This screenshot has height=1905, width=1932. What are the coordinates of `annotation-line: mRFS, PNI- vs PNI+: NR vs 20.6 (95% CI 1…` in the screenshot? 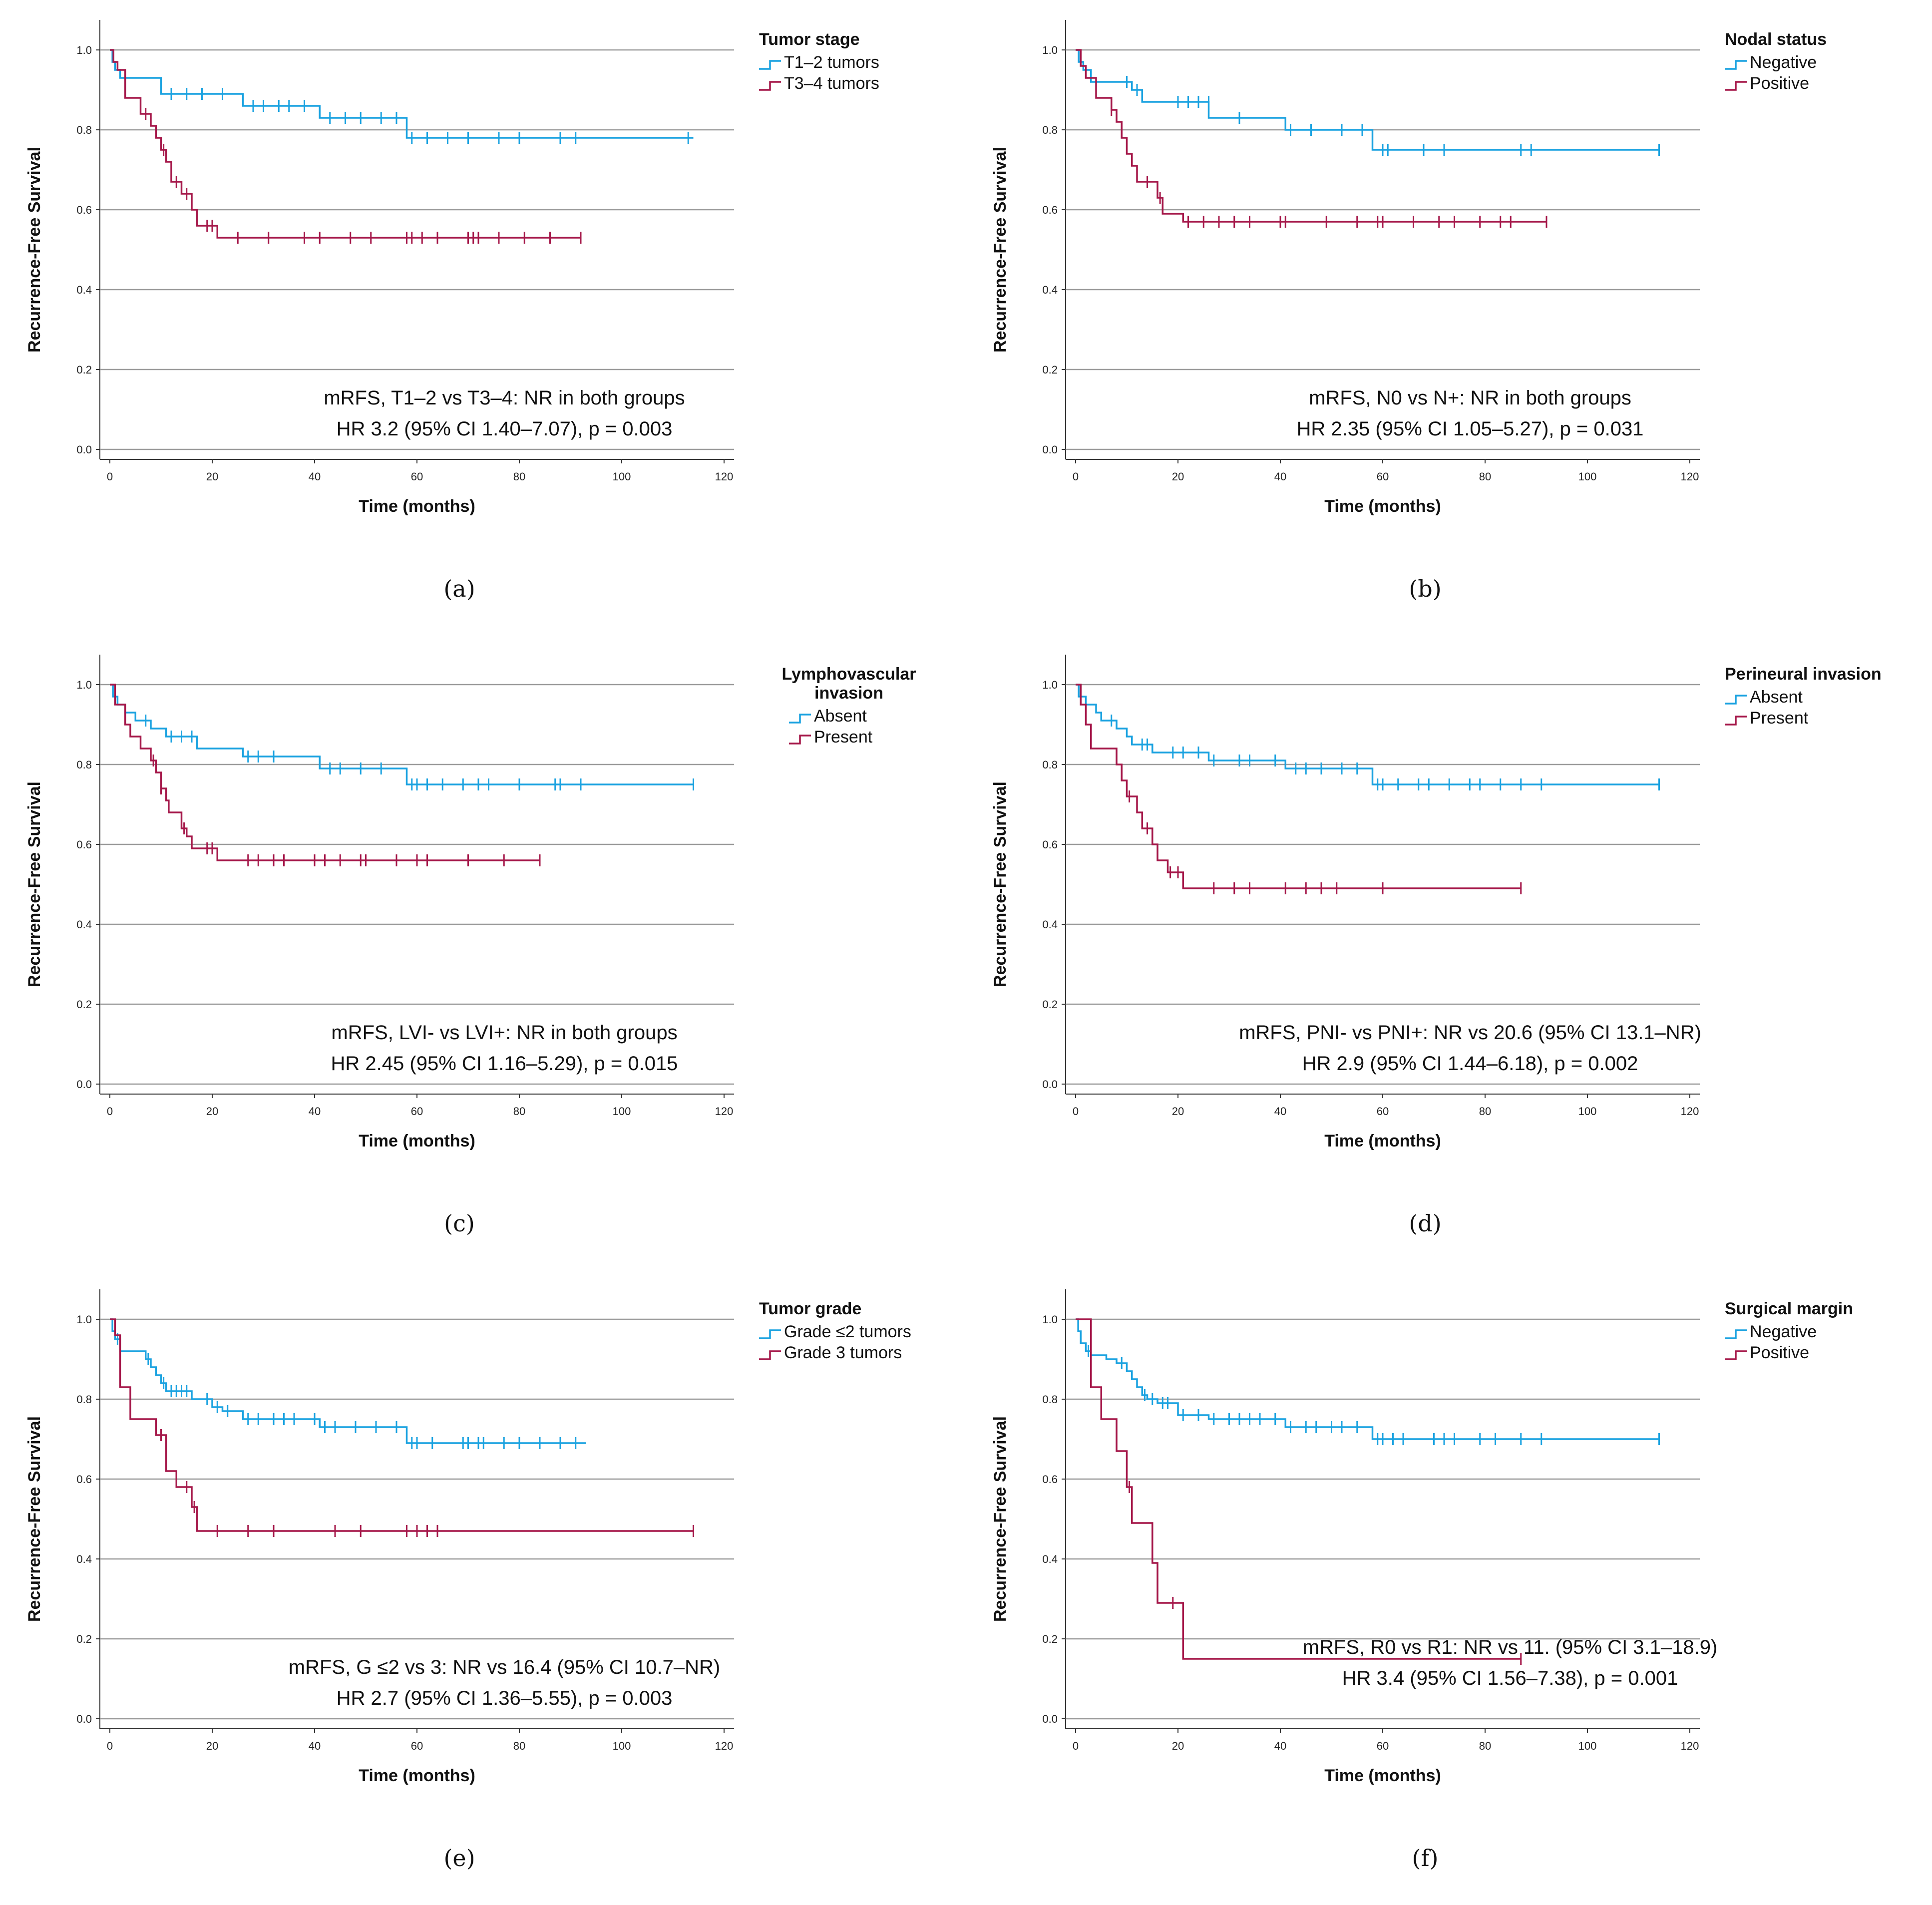 It's located at (1470, 1033).